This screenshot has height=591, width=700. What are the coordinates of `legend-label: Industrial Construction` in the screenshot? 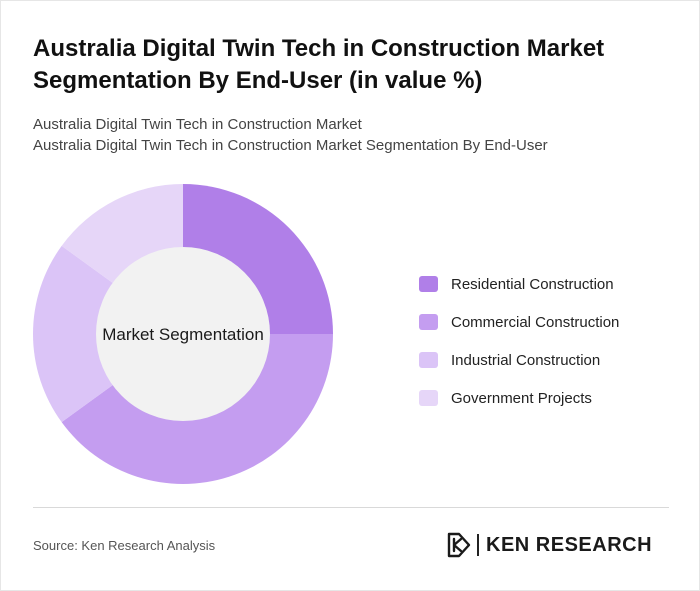 It's located at (526, 360).